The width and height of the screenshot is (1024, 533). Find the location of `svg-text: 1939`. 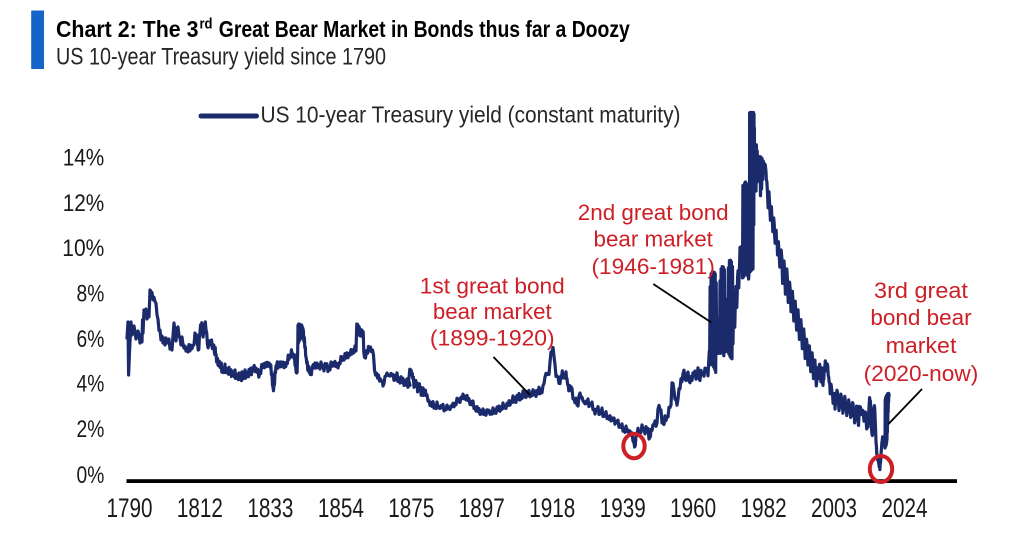

svg-text: 1939 is located at coordinates (623, 508).